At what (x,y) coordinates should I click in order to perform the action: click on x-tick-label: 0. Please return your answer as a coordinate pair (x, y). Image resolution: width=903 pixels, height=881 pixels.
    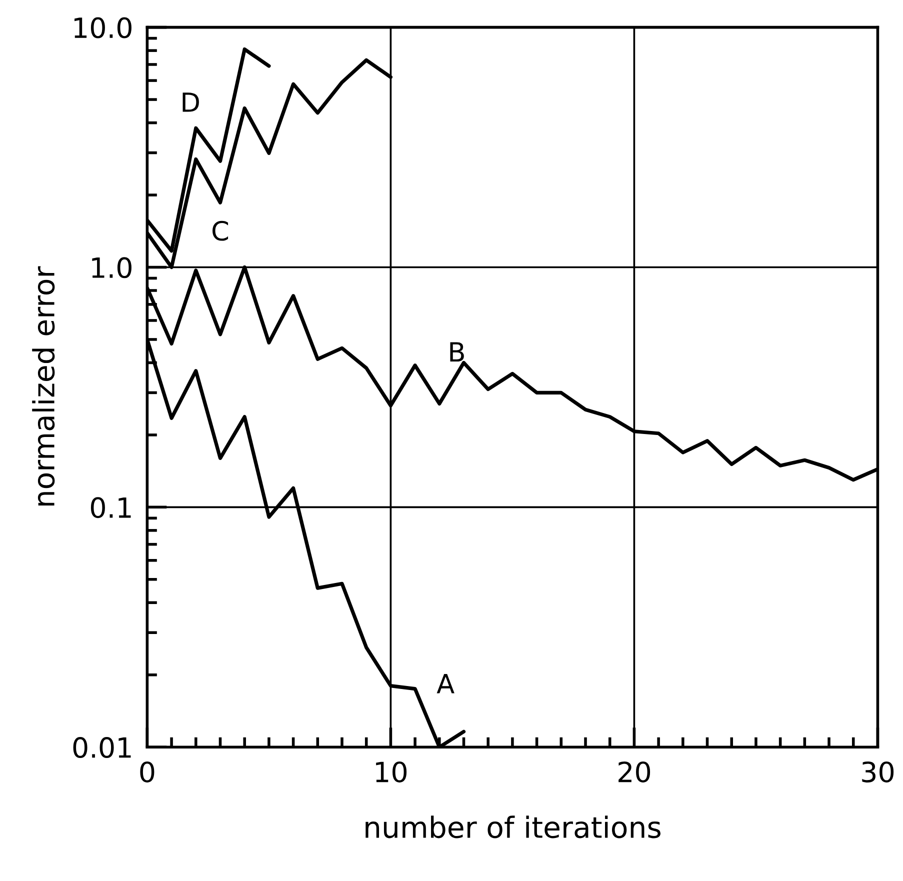
    Looking at the image, I should click on (147, 771).